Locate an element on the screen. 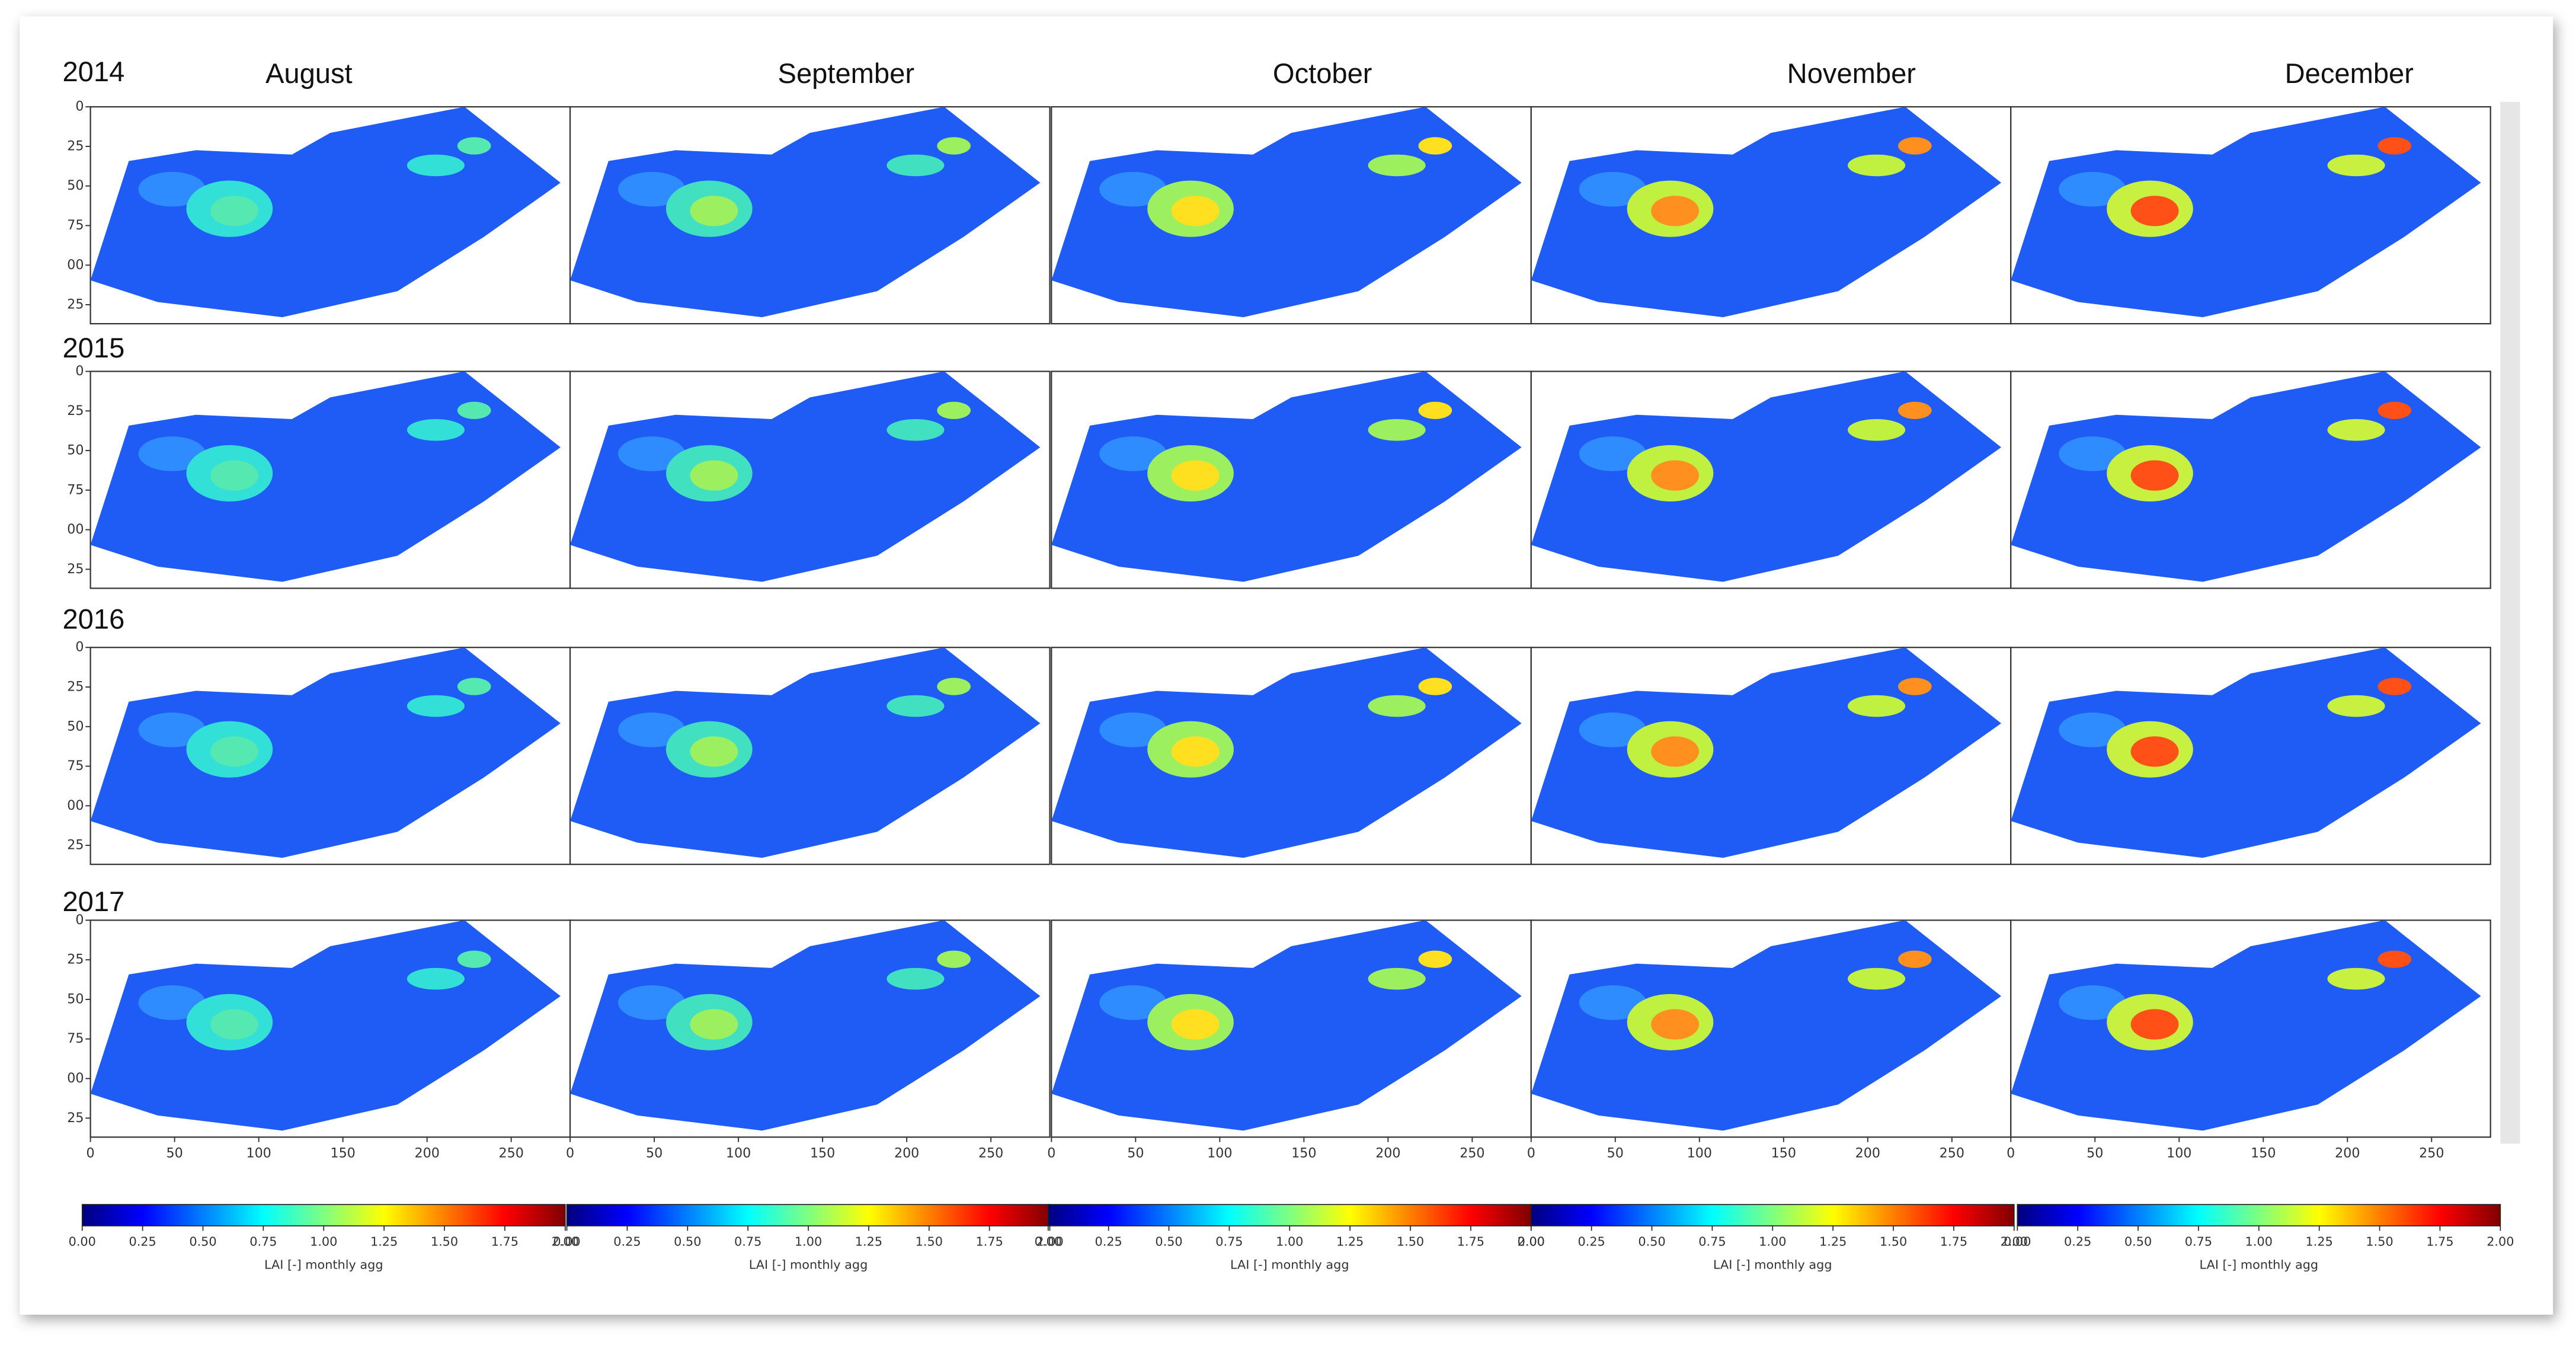 Image resolution: width=2576 pixels, height=1345 pixels. year-label: 2016 is located at coordinates (93, 619).